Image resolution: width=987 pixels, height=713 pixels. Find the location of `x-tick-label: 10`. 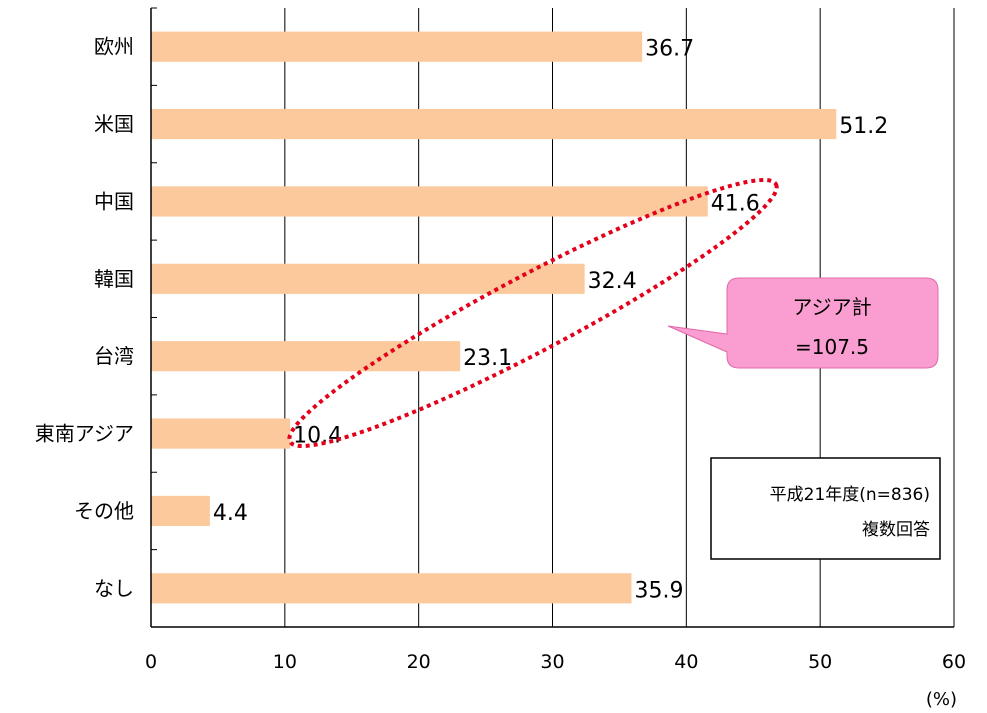

x-tick-label: 10 is located at coordinates (285, 662).